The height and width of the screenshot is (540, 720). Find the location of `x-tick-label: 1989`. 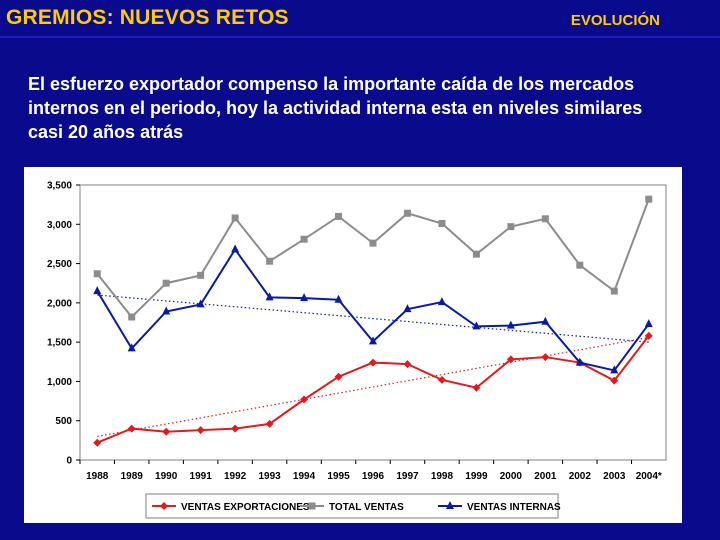

x-tick-label: 1989 is located at coordinates (132, 476).